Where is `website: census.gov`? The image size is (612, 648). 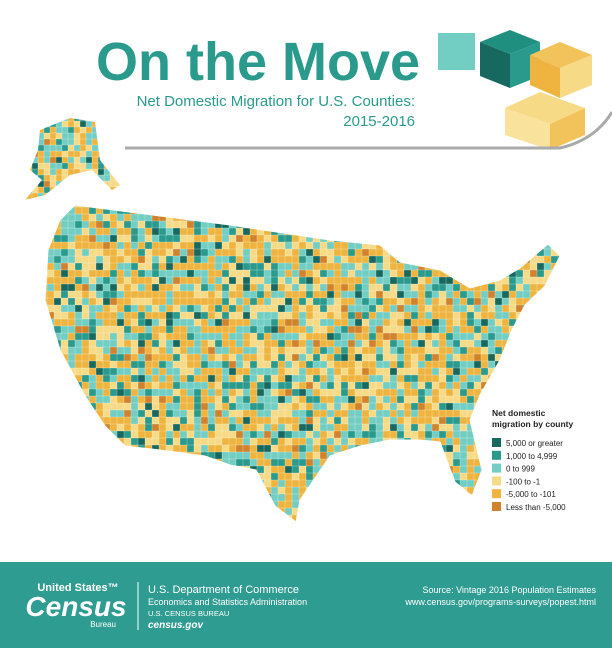
website: census.gov is located at coordinates (176, 625).